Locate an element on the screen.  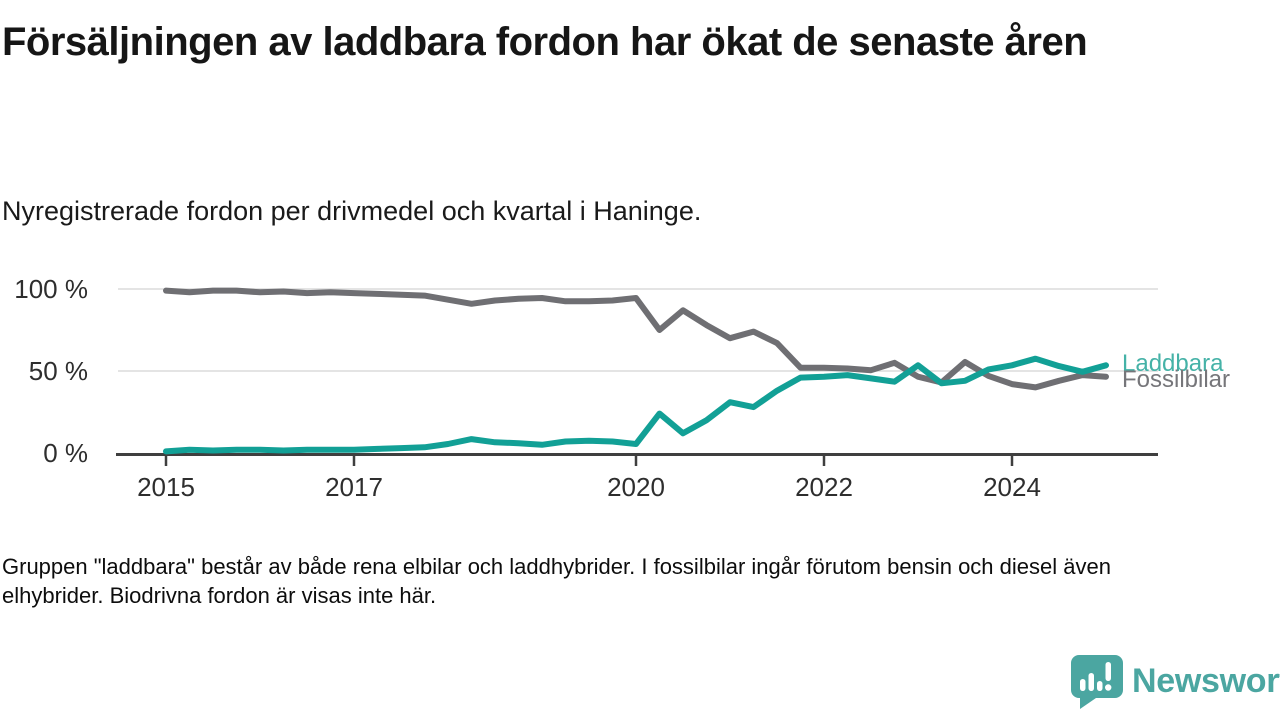
y-axis-label-0: 0 % is located at coordinates (65, 453).